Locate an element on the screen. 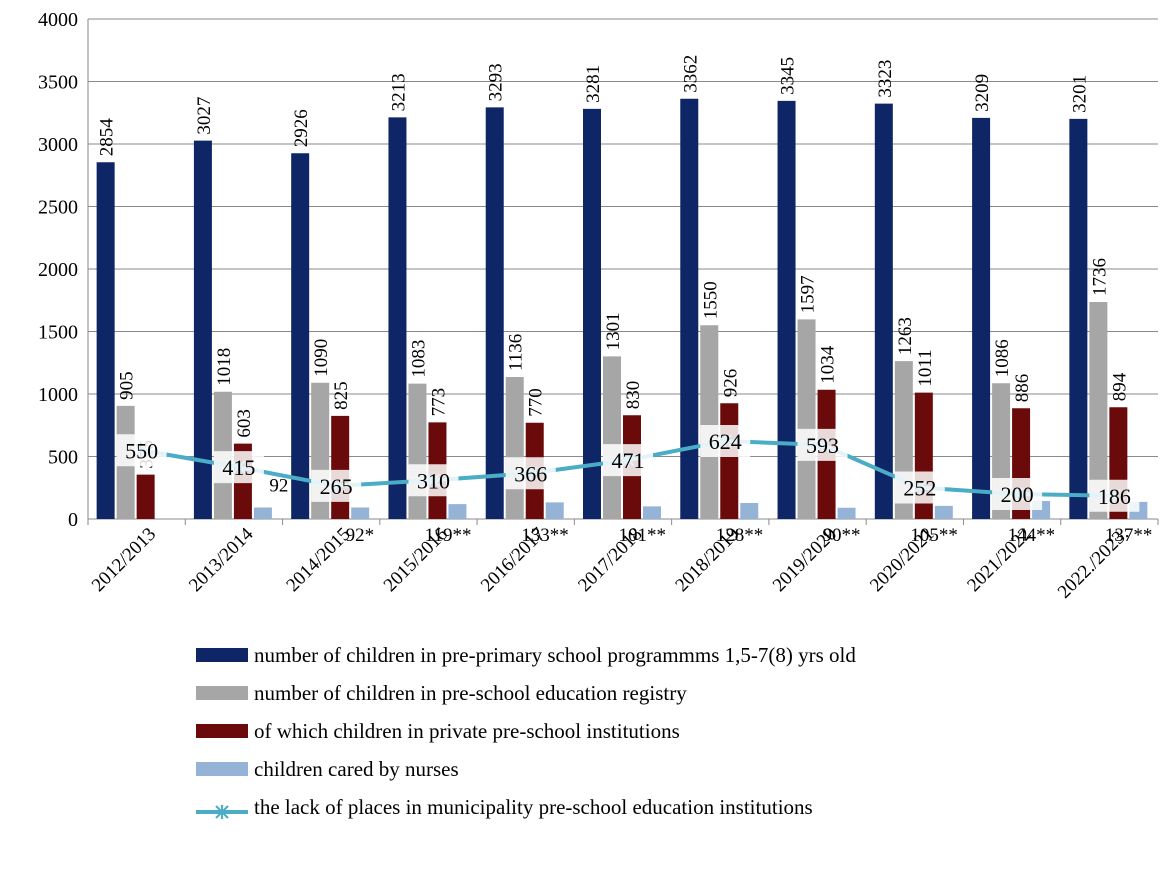 This screenshot has height=871, width=1168. data-label: 1736 is located at coordinates (1099, 277).